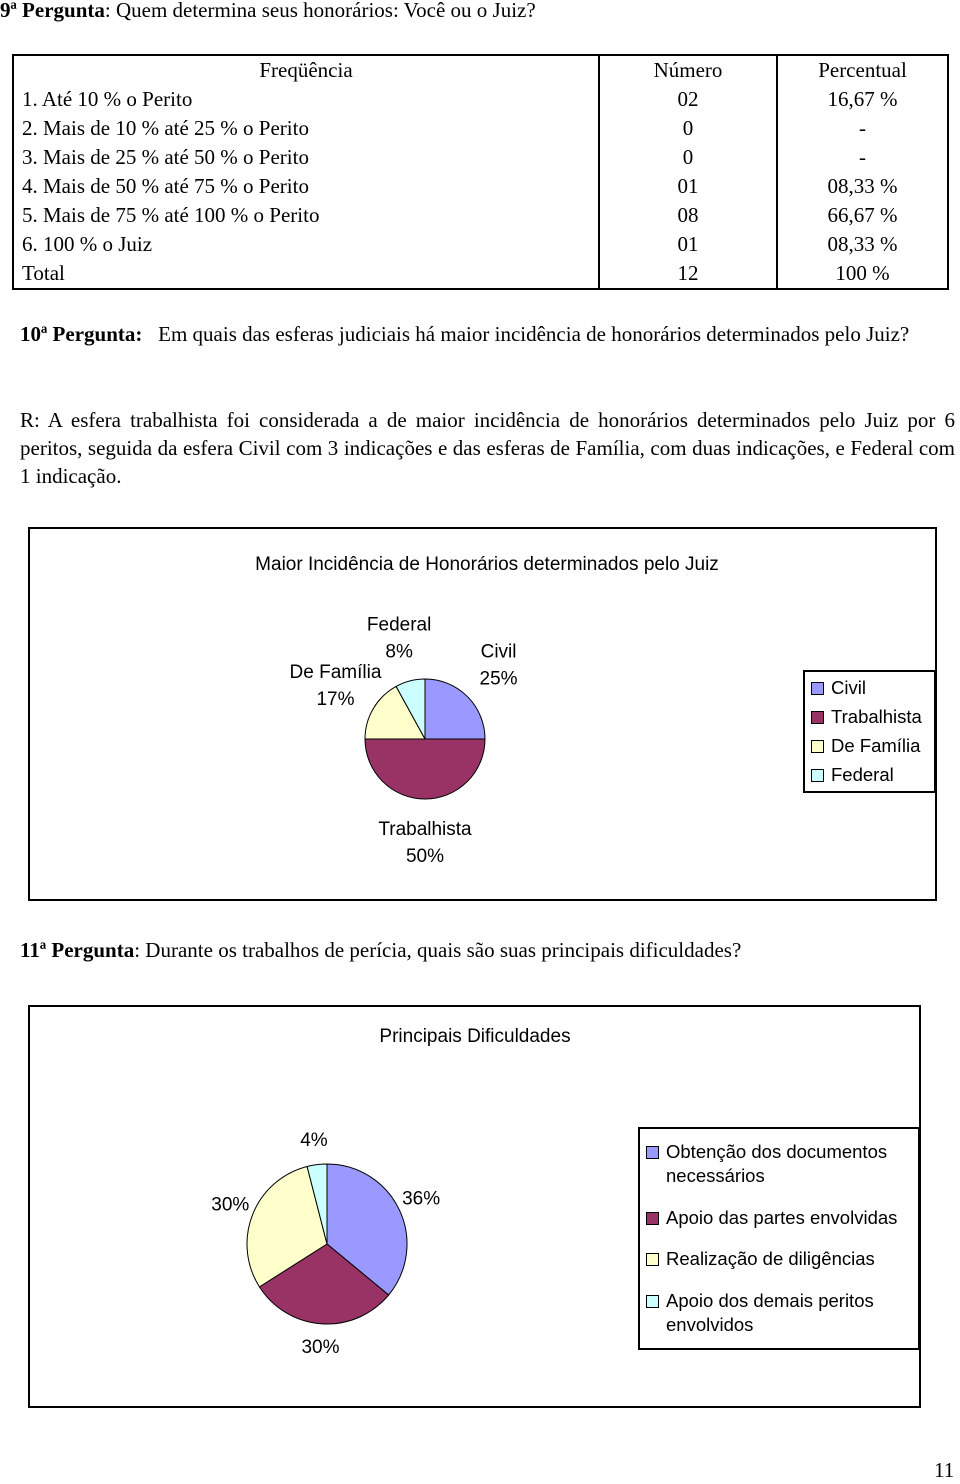 This screenshot has height=1484, width=960. What do you see at coordinates (77, 950) in the screenshot?
I see `question-label: 11ª Pergunta` at bounding box center [77, 950].